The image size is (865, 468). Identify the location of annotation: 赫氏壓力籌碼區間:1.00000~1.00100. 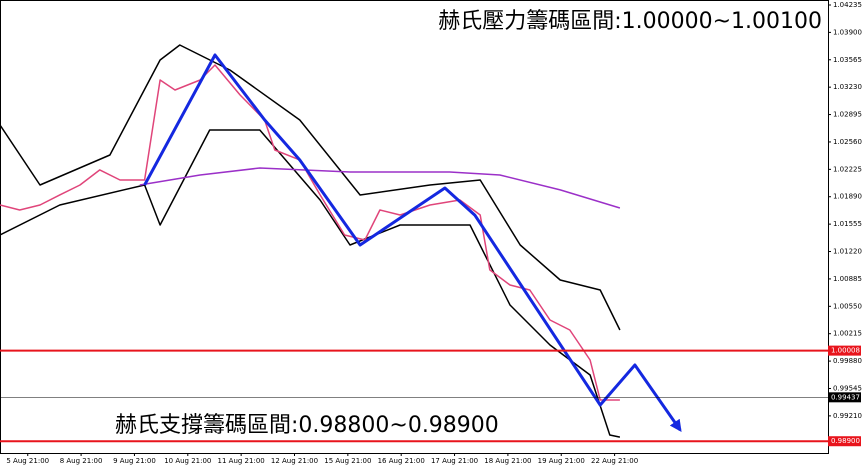
(630, 21).